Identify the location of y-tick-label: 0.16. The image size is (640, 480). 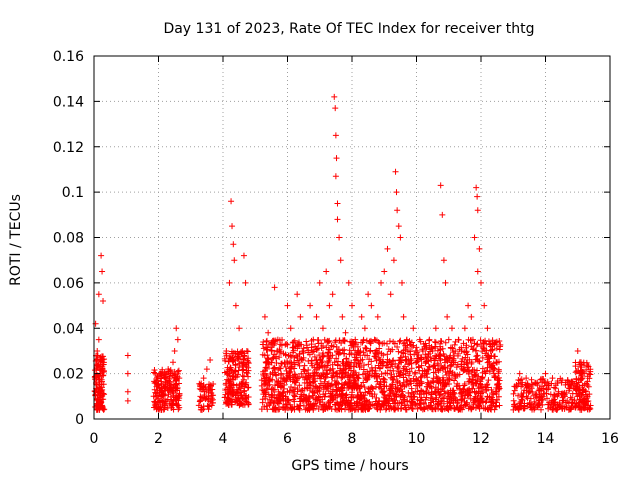
(68, 57).